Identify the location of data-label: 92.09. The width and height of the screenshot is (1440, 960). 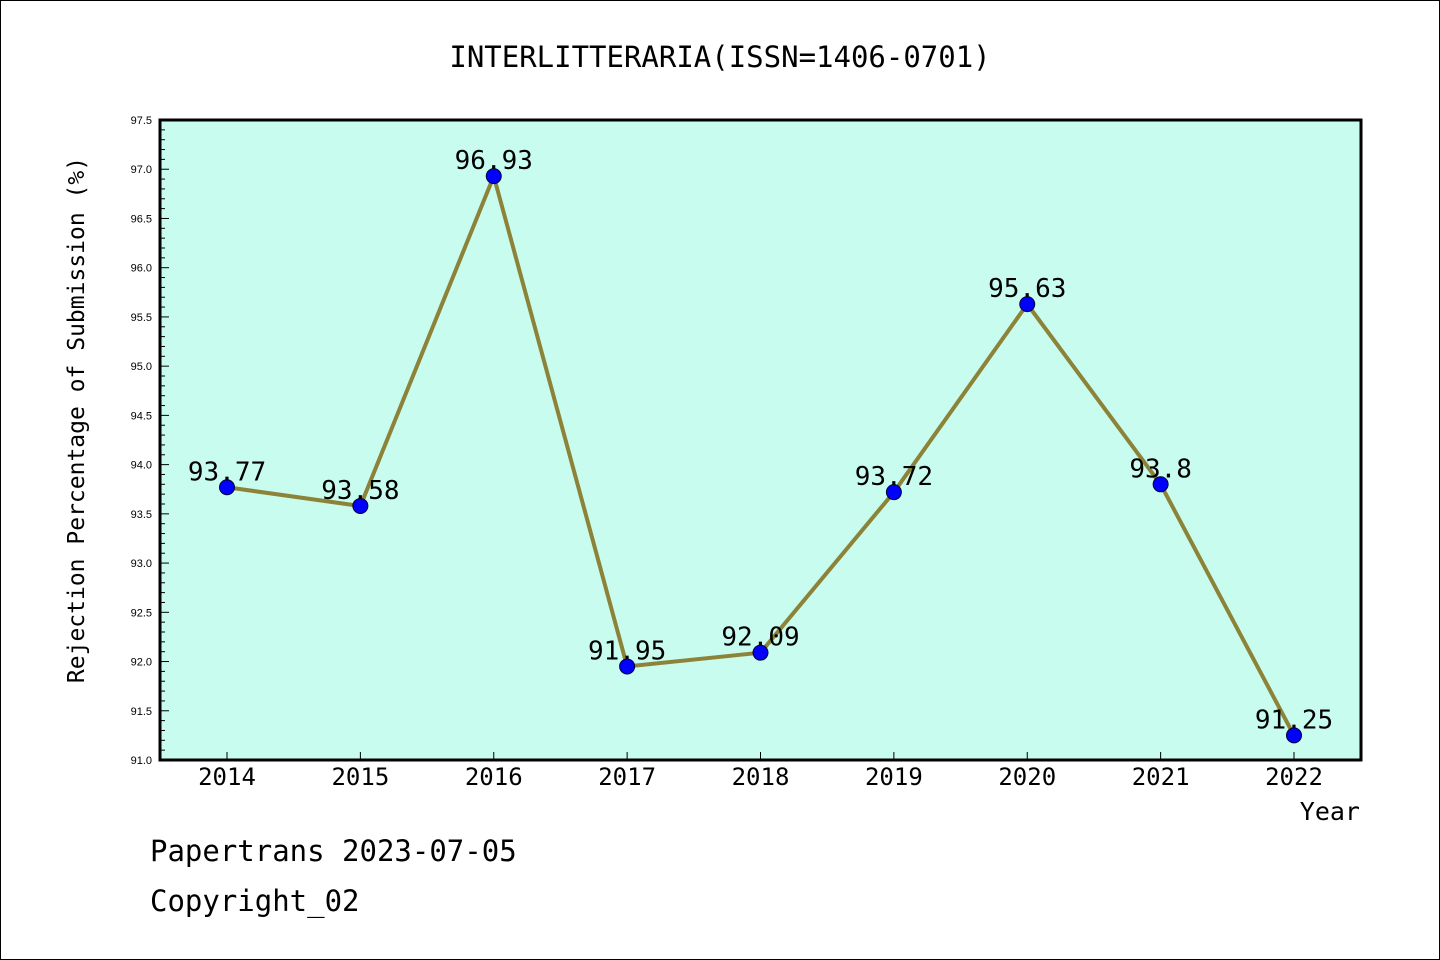
(760, 638).